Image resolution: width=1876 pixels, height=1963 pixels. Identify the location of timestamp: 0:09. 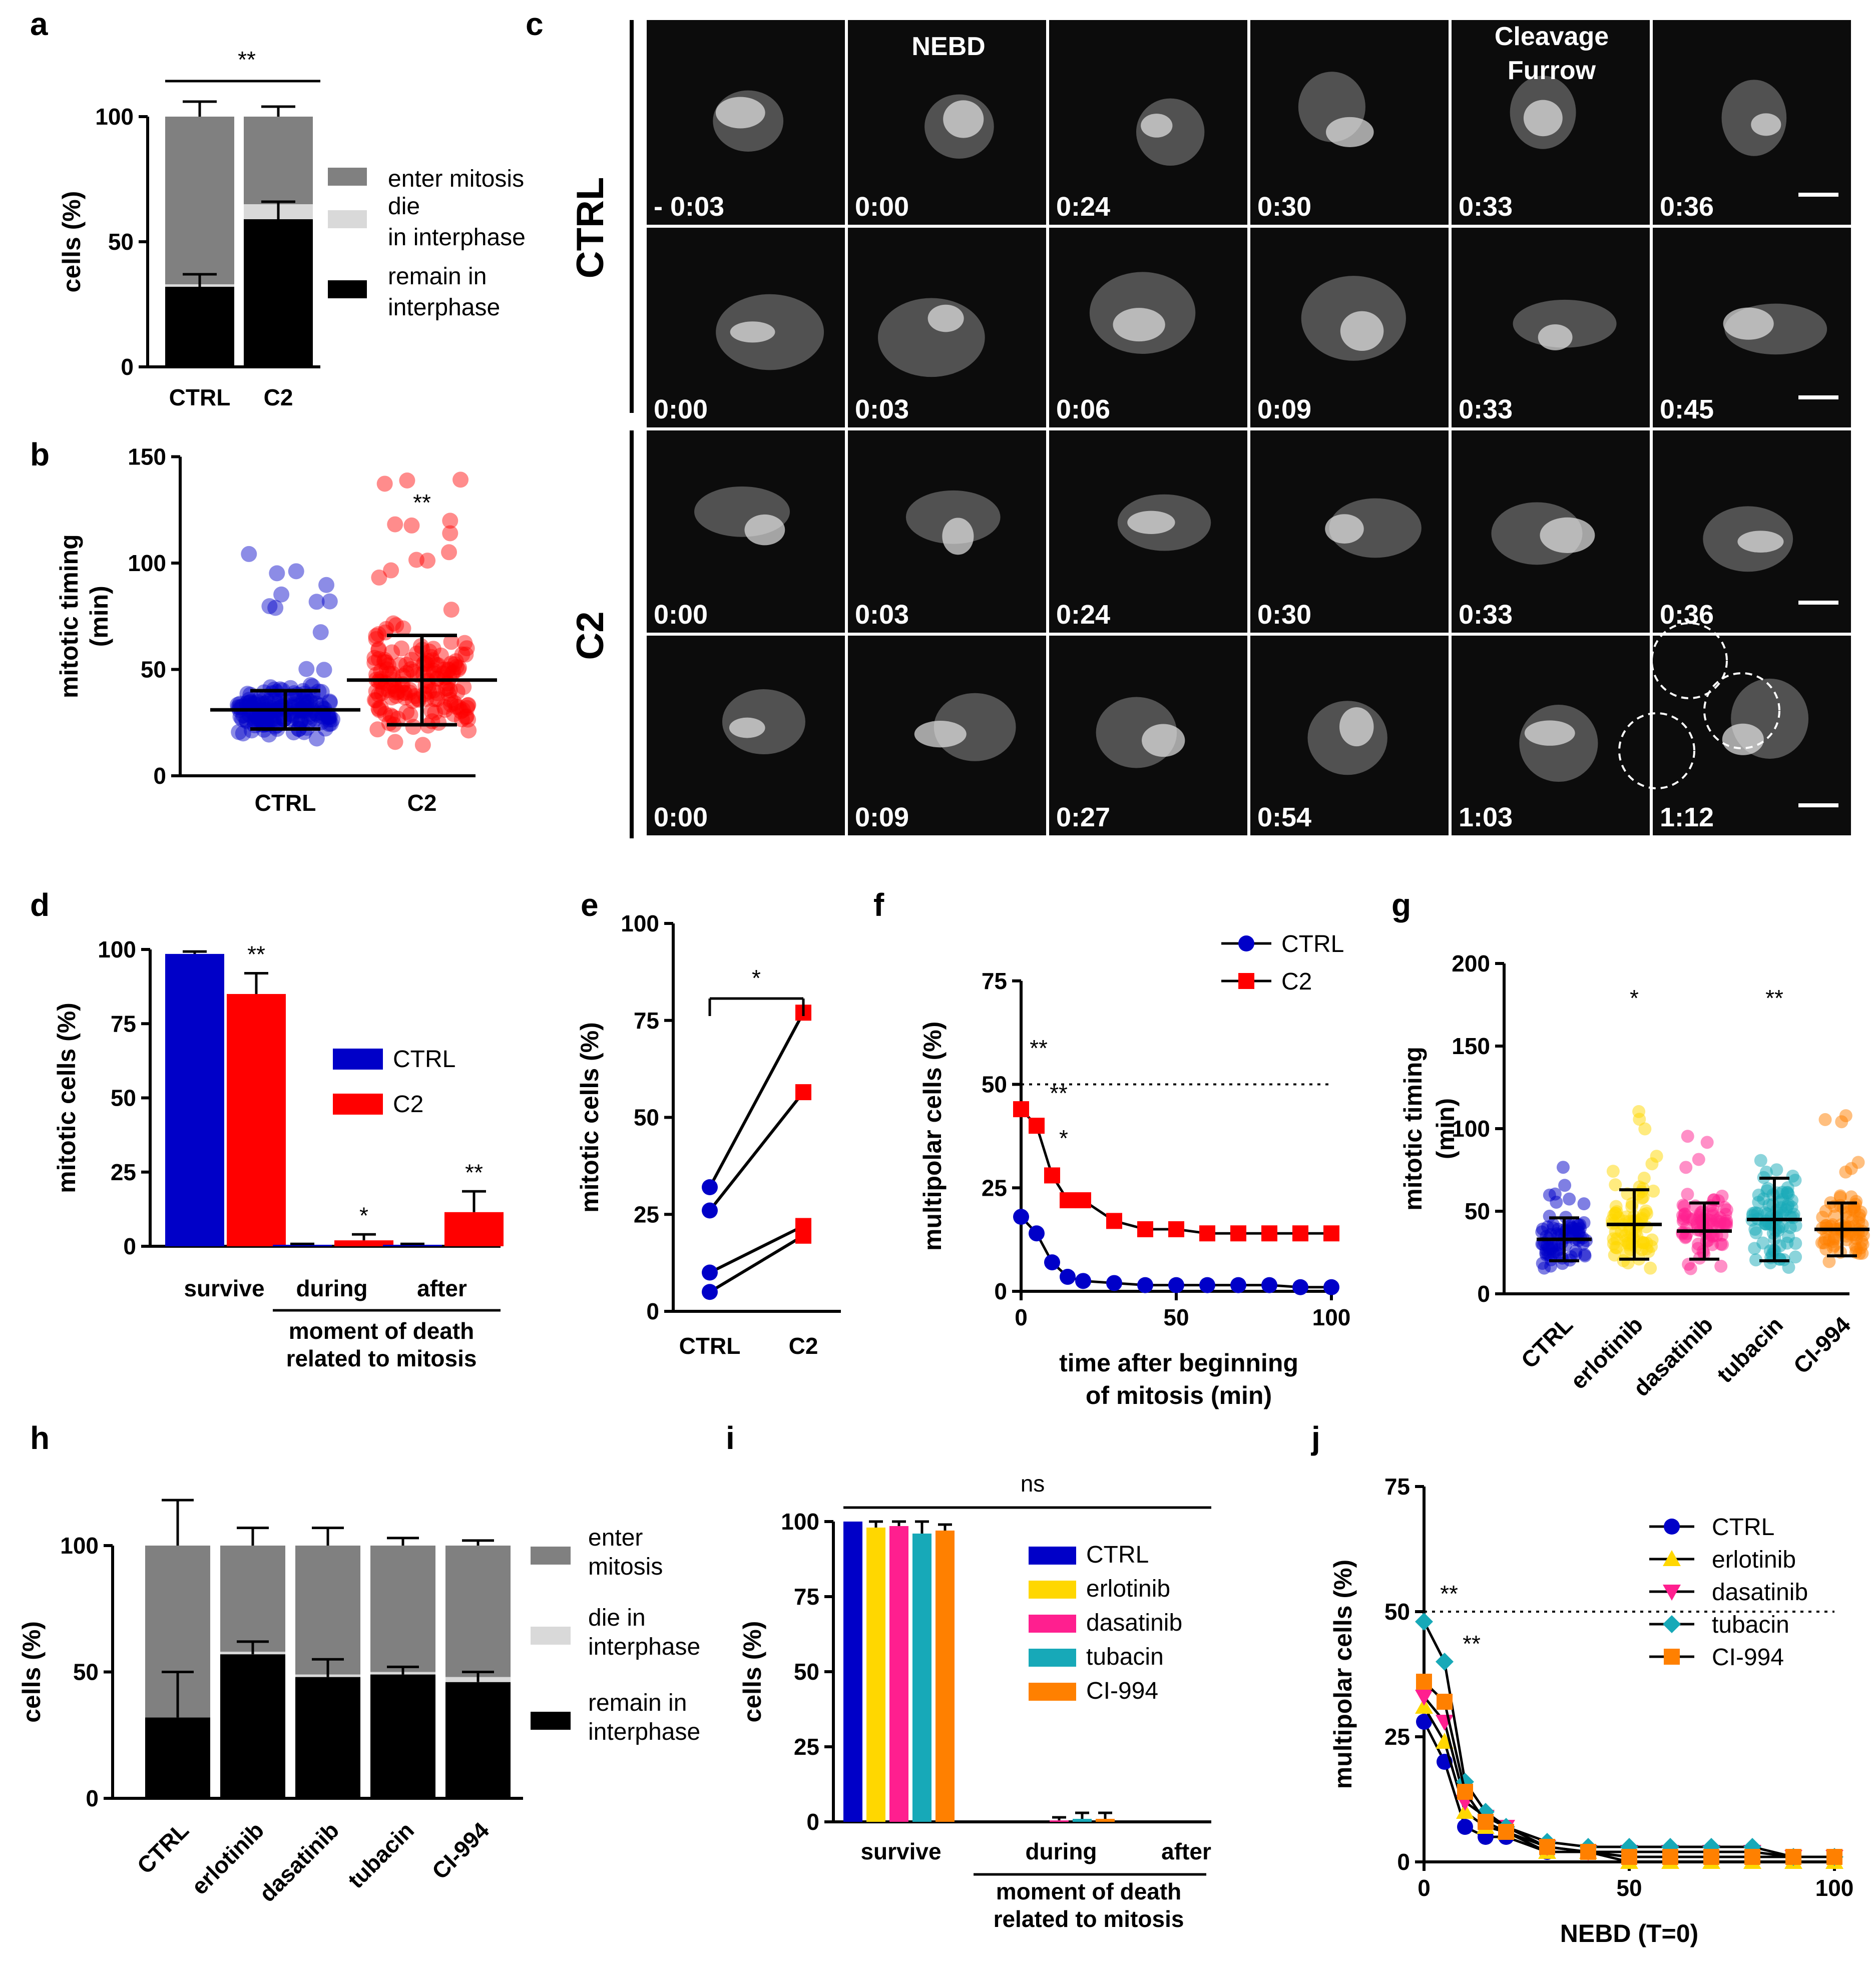
(882, 817).